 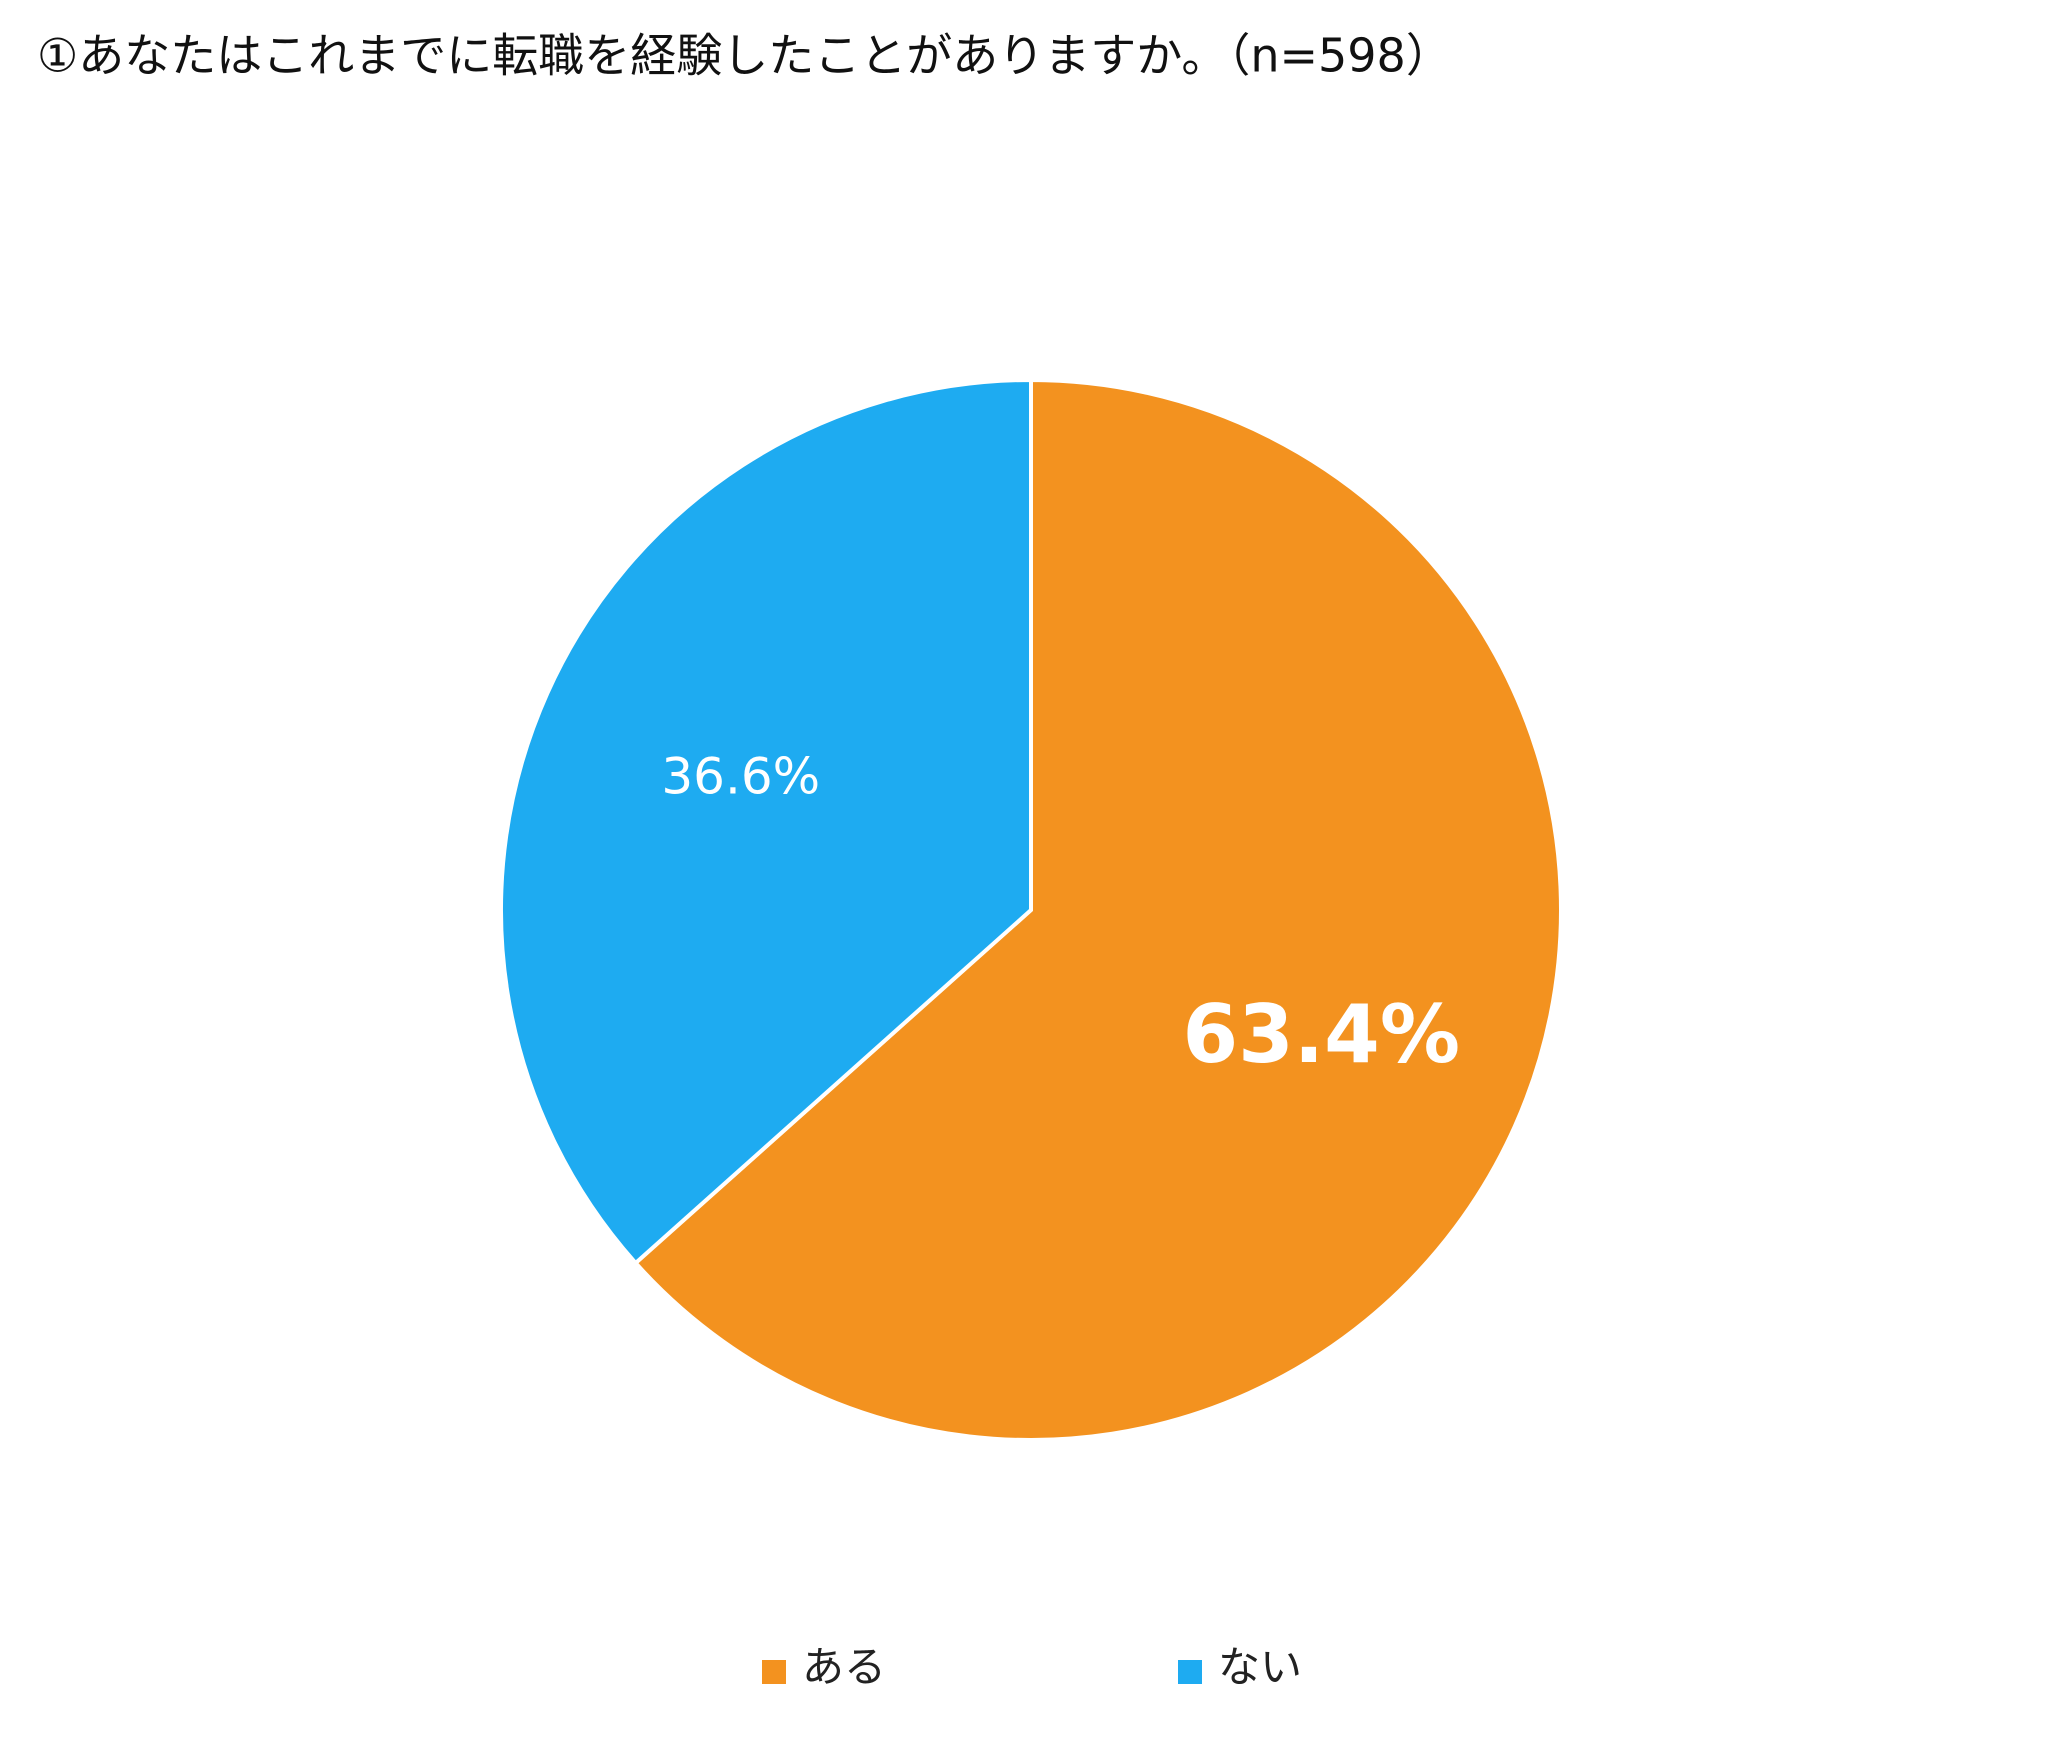 I want to click on chart-title: ①あなたはこれまでに転職を経験したことがありますか。（n=598）, so click(x=744, y=56).